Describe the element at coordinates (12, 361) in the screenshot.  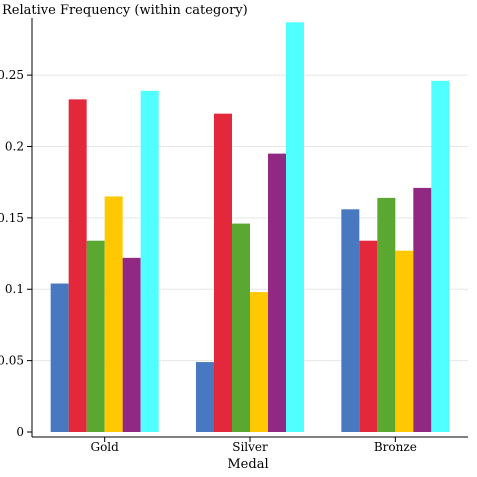
I see `y-tick-label: 0.05` at that location.